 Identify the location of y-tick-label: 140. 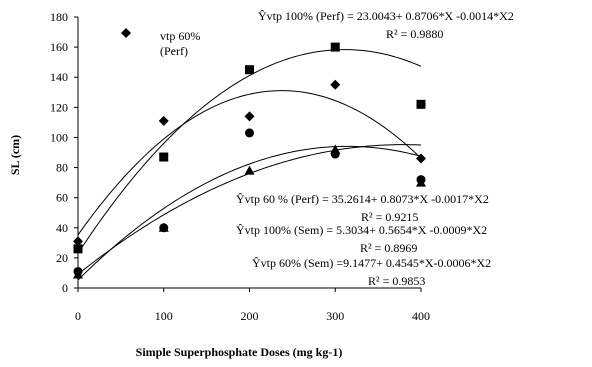
(59, 77).